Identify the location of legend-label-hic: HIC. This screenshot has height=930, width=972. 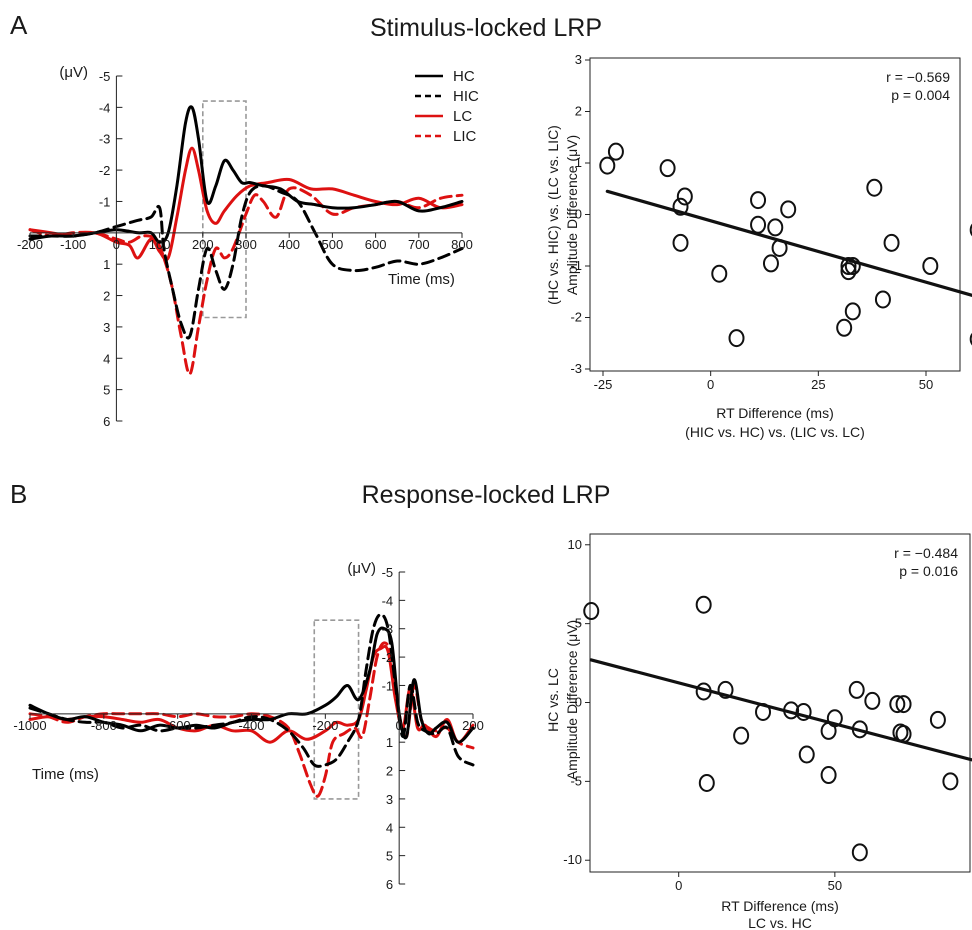
(466, 96).